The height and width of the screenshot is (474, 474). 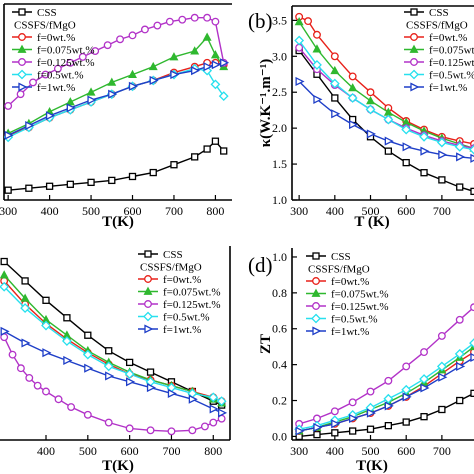 I want to click on plot-area, so click(x=384, y=104).